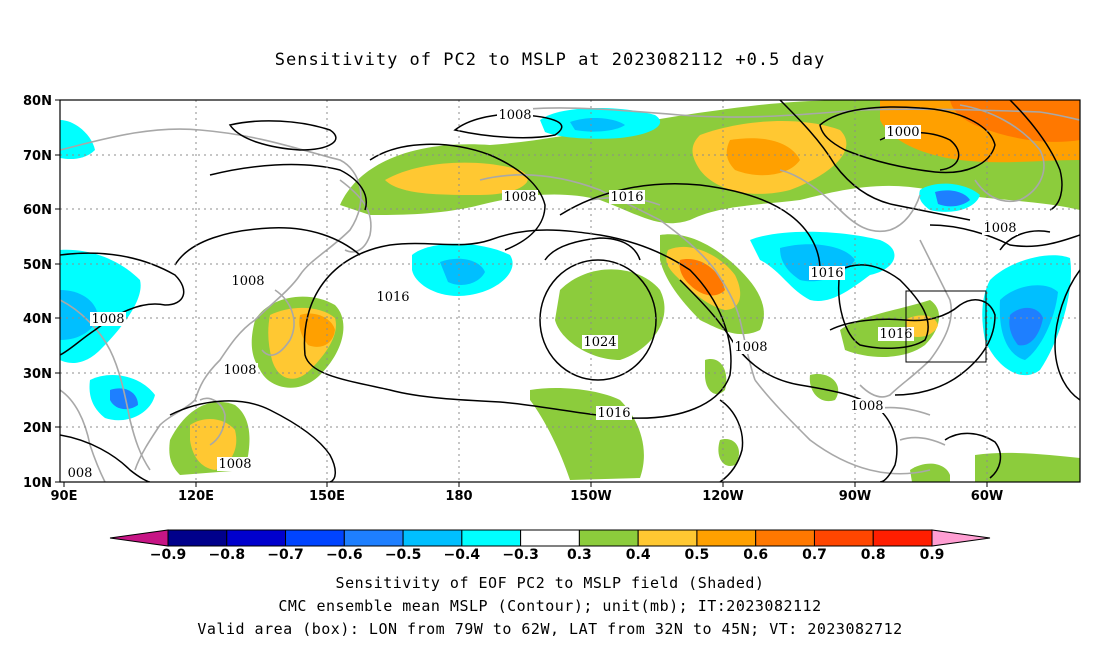  I want to click on lat-label: 40N, so click(37, 319).